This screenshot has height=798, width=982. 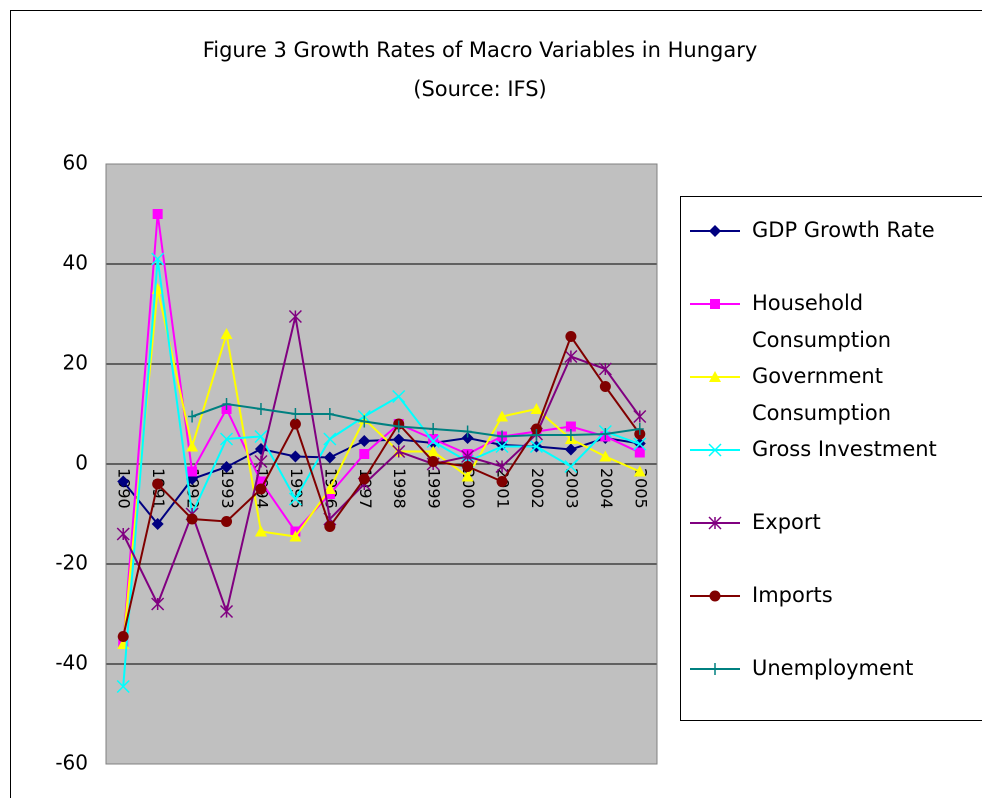 I want to click on legend-label: Household Consumption, so click(x=821, y=321).